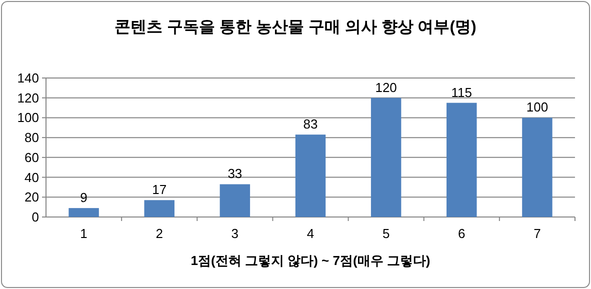 This screenshot has height=289, width=591. Describe the element at coordinates (31, 177) in the screenshot. I see `y-tick-label: 40` at that location.